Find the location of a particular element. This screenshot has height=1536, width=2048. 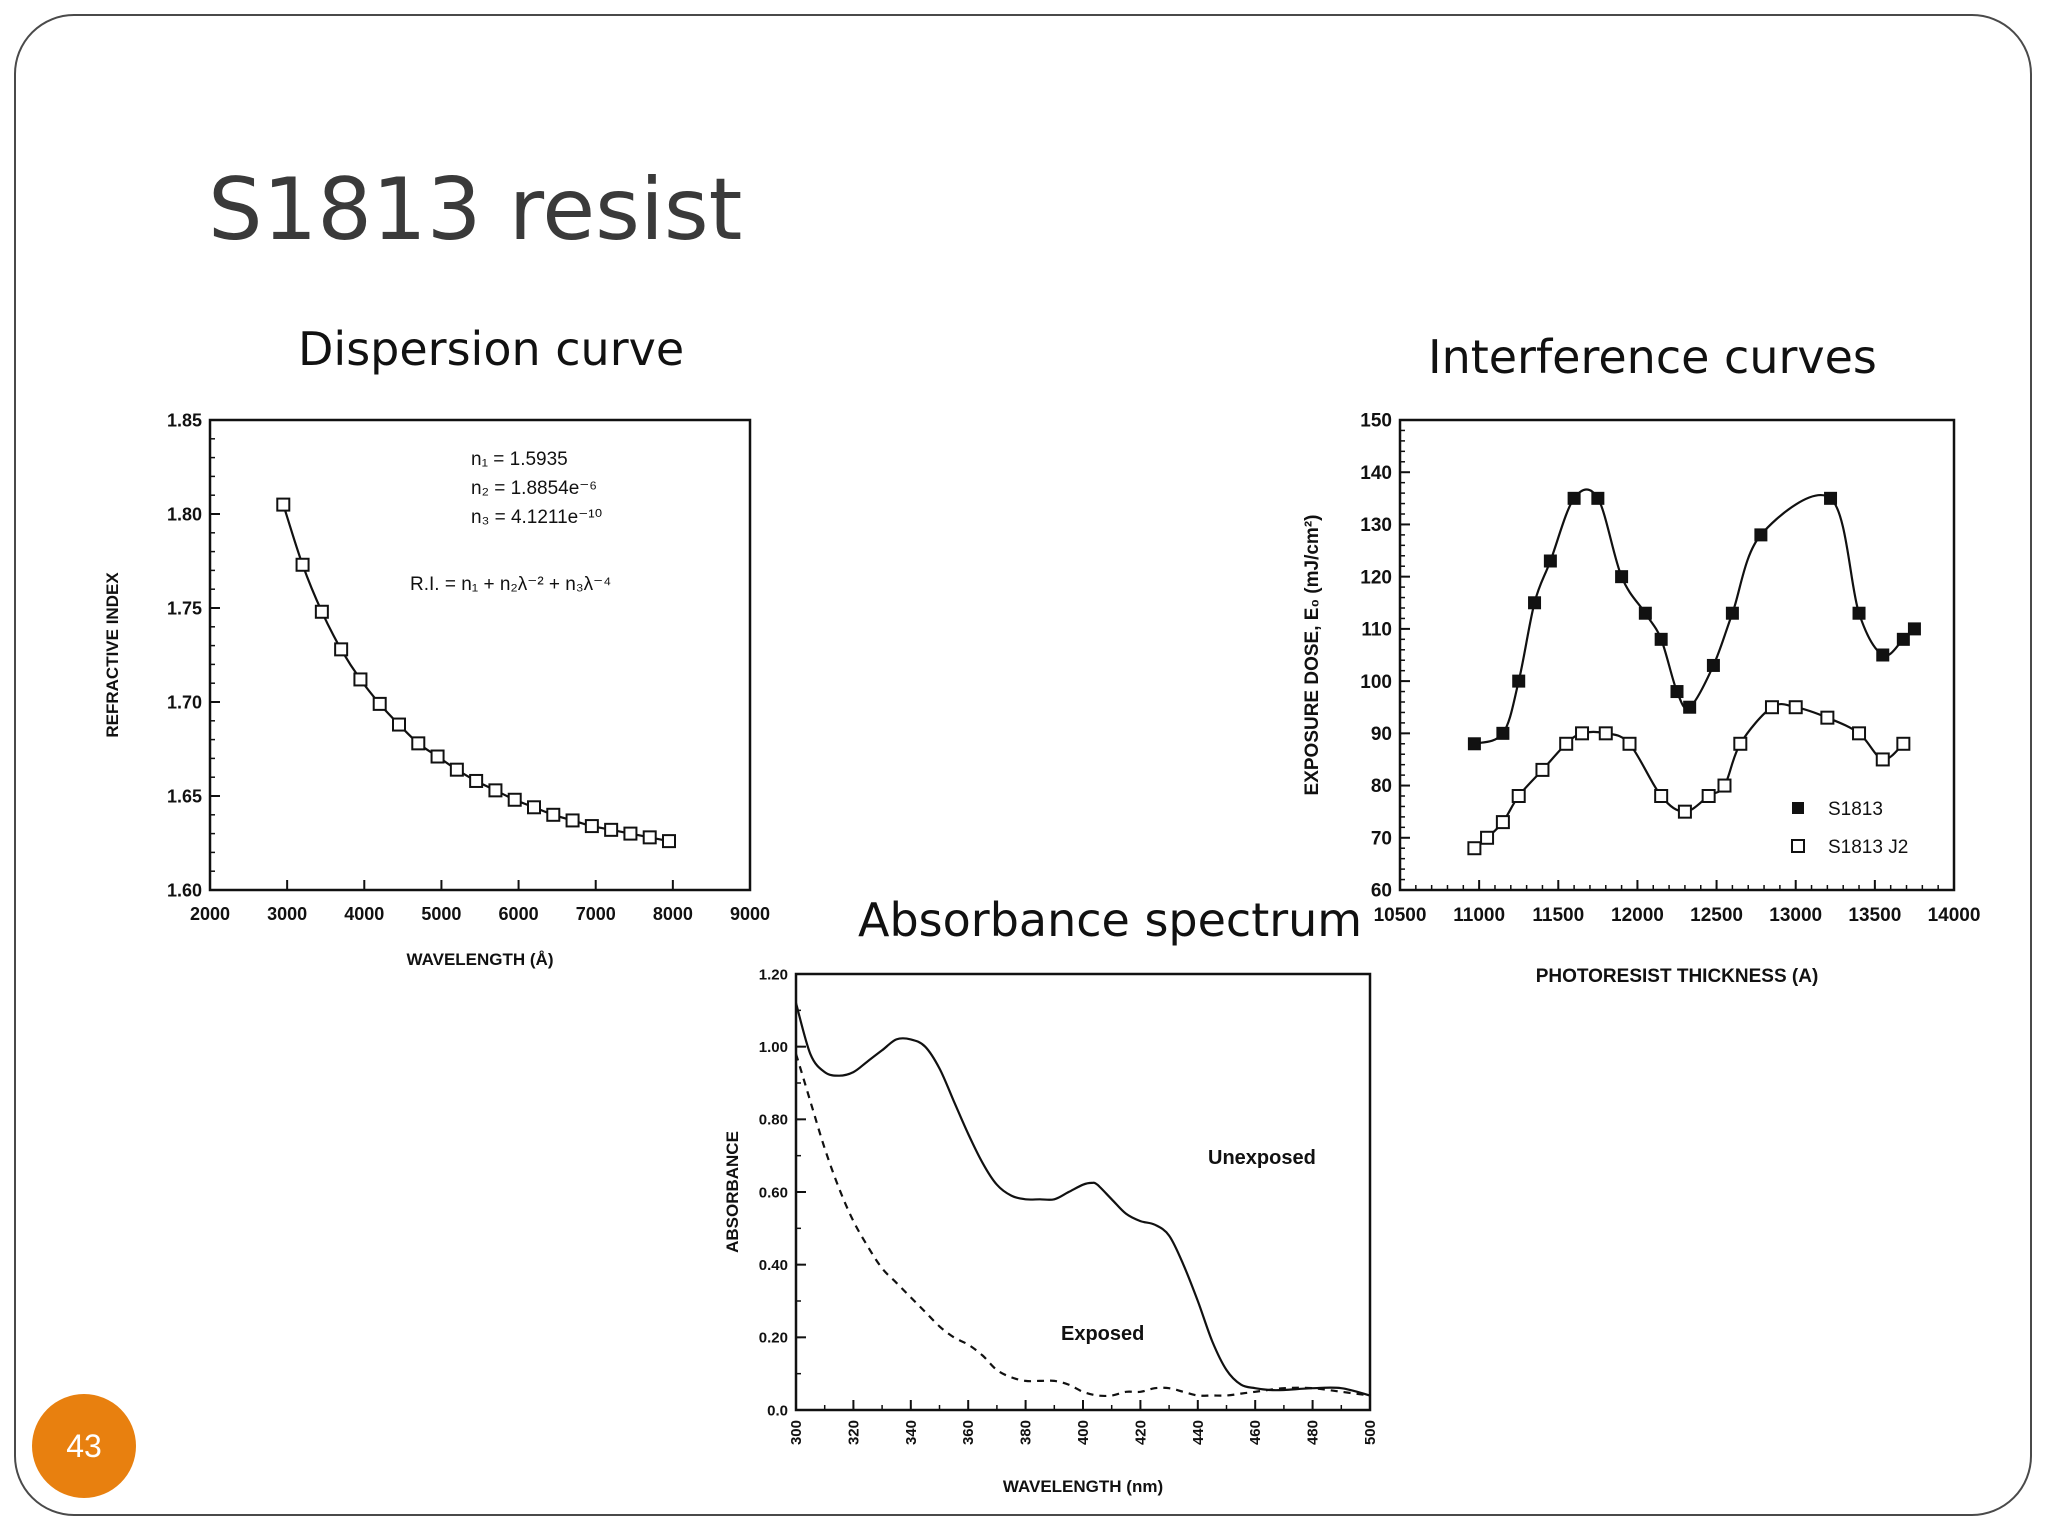

x-tick-label: 14000 is located at coordinates (1954, 915).